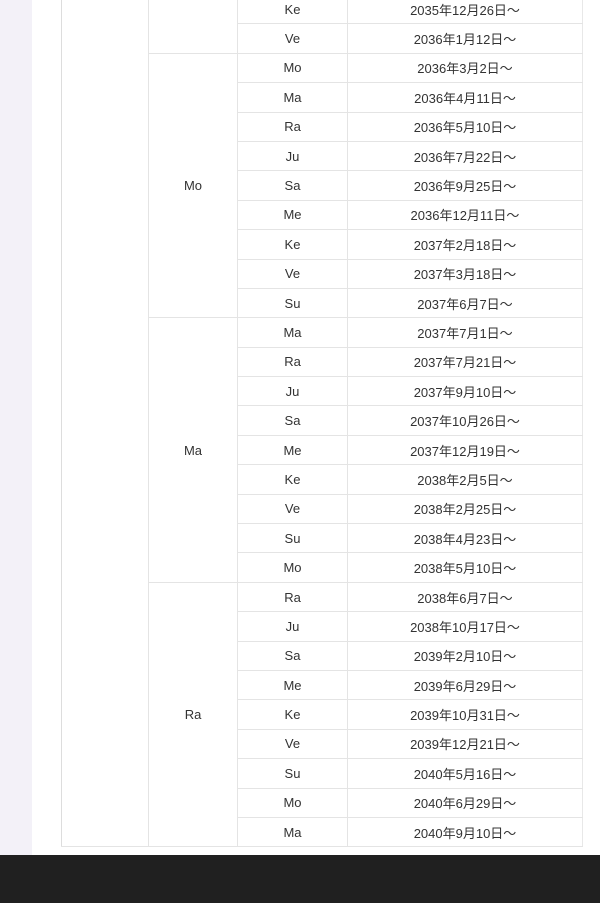  I want to click on table-row: Me 2036年12月11日～, so click(322, 215).